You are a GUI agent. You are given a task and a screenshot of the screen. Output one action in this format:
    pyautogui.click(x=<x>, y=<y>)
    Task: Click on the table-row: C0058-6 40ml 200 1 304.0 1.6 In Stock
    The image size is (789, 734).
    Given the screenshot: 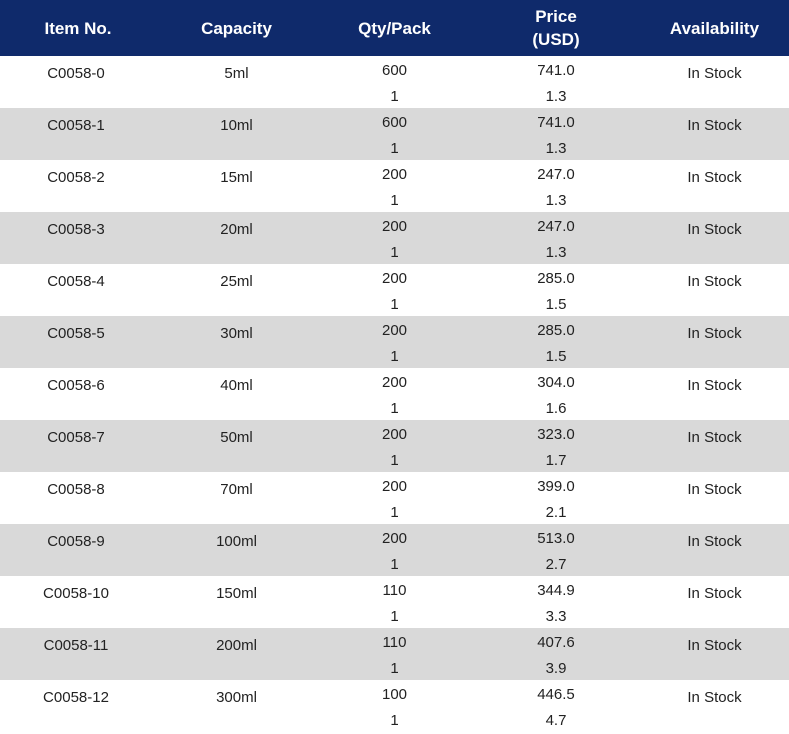 What is the action you would take?
    pyautogui.click(x=394, y=394)
    